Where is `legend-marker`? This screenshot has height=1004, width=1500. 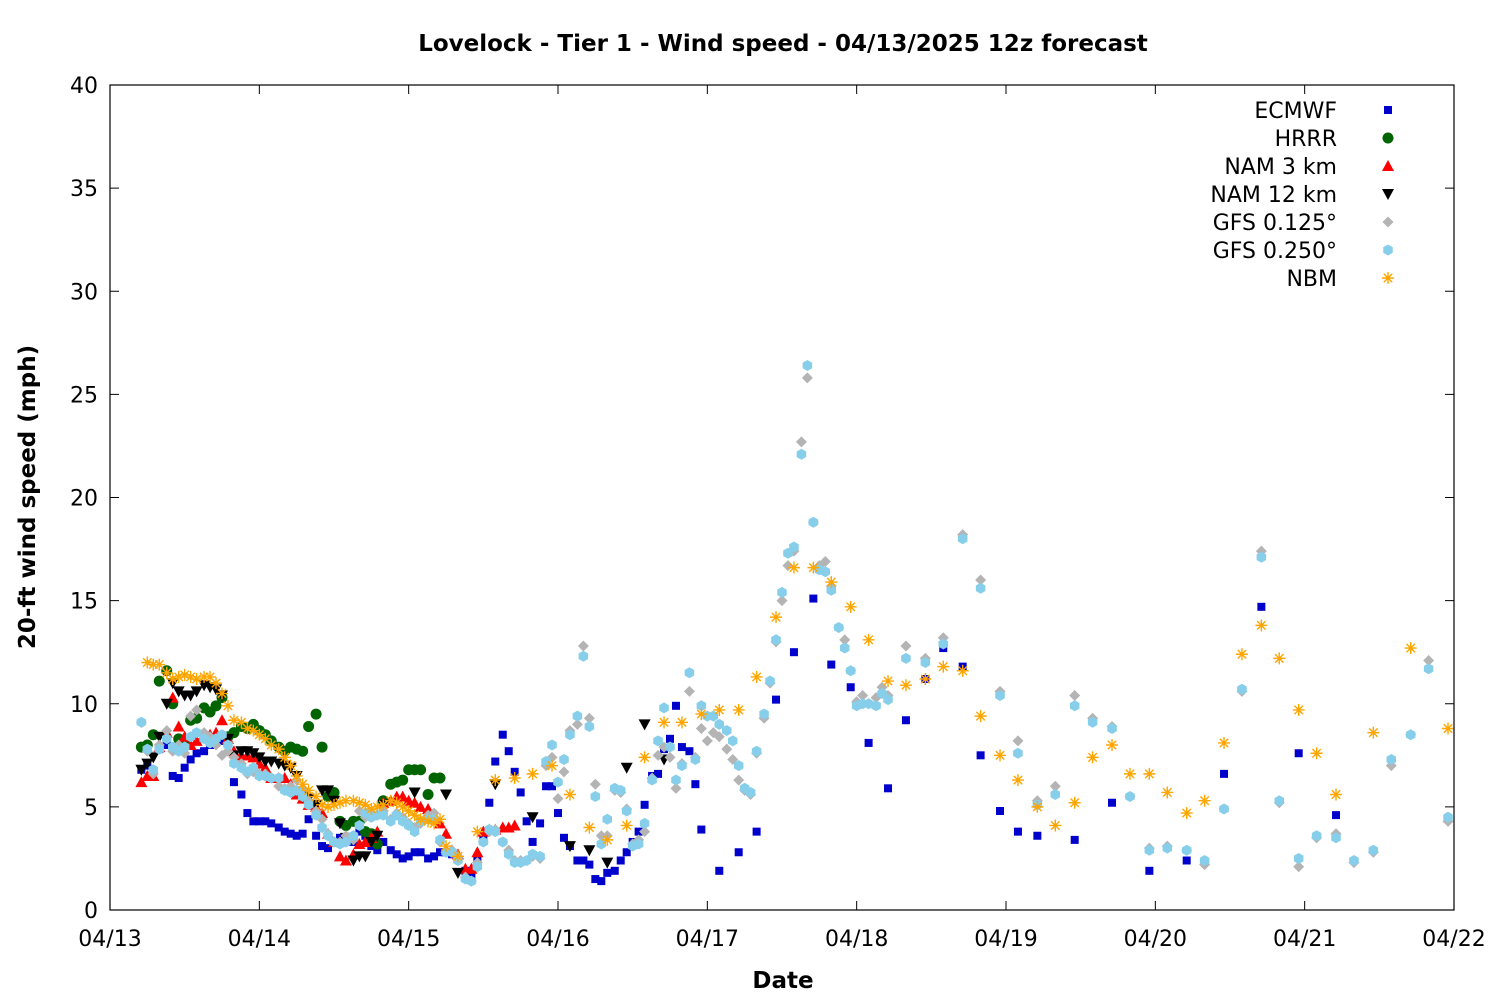 legend-marker is located at coordinates (1388, 194).